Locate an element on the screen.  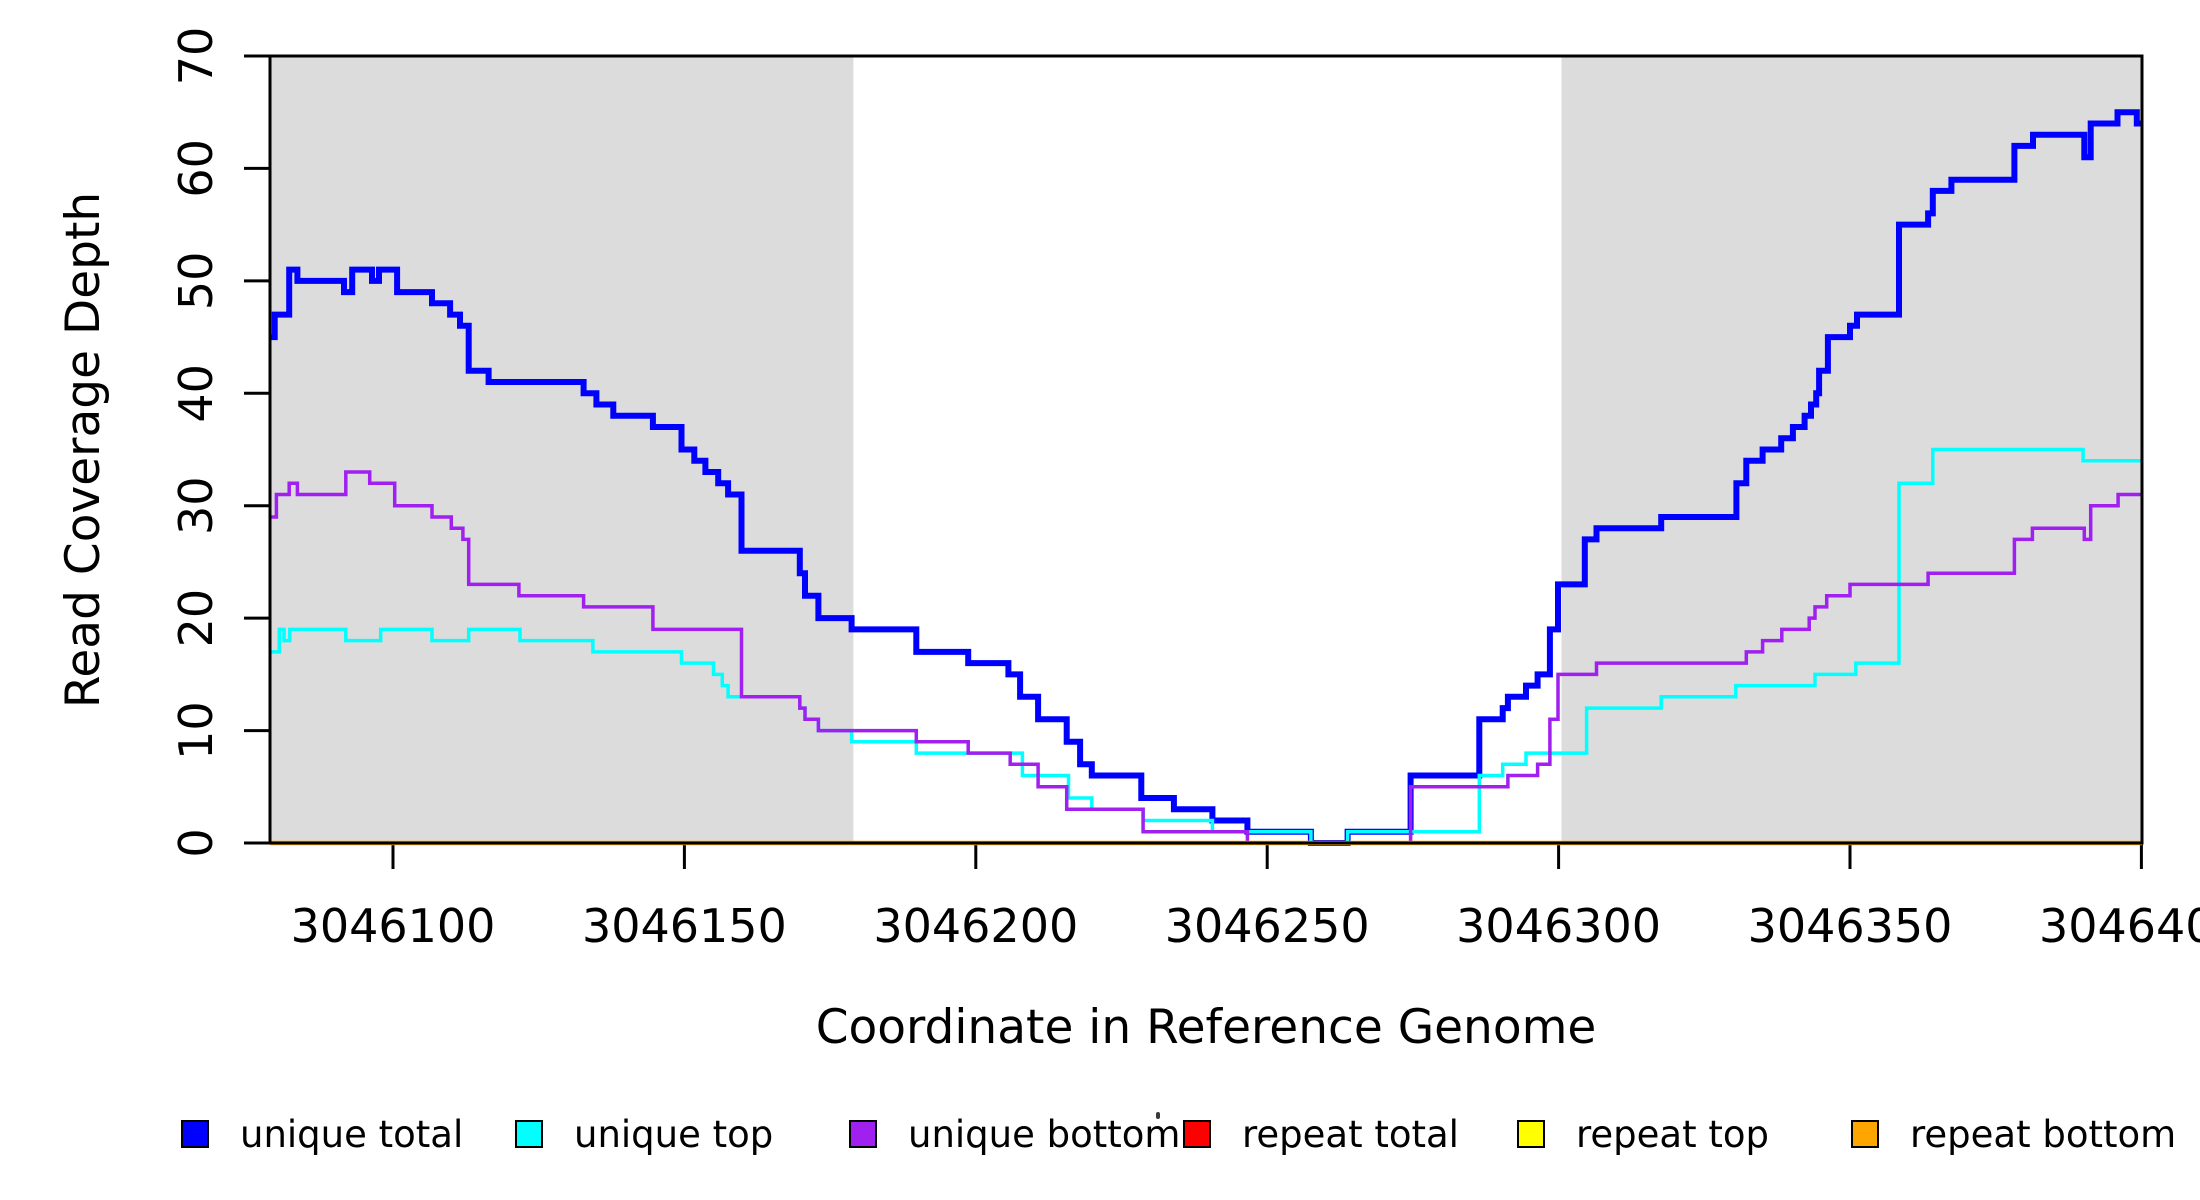
x-axis-title: Coordinate in Reference Genome is located at coordinates (1206, 1027).